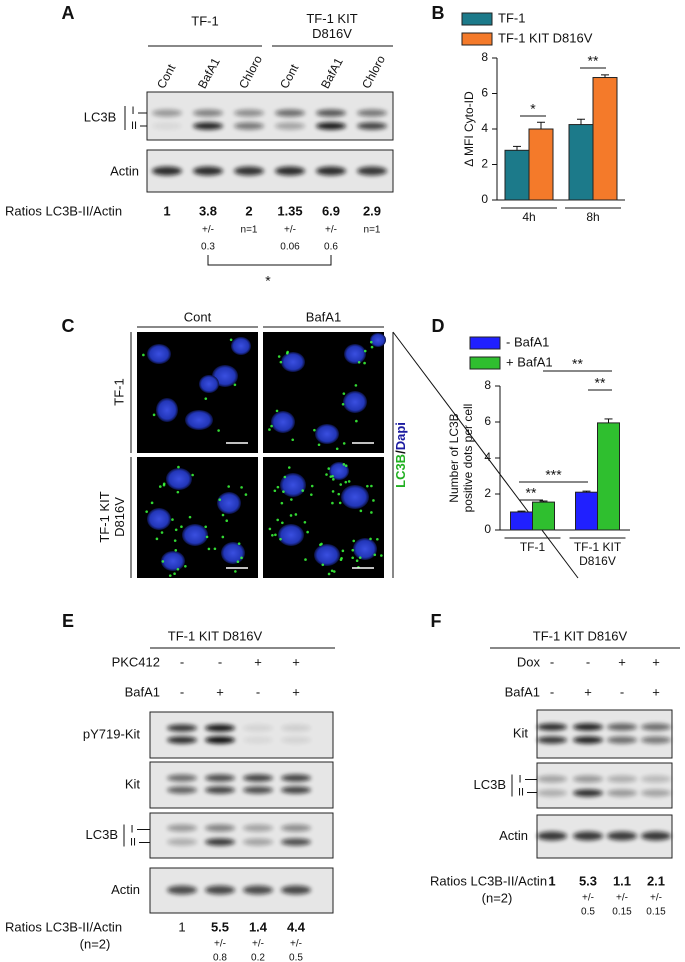  What do you see at coordinates (461, 458) in the screenshot?
I see `y-axis-label: Number of LC3B positive dots per cell` at bounding box center [461, 458].